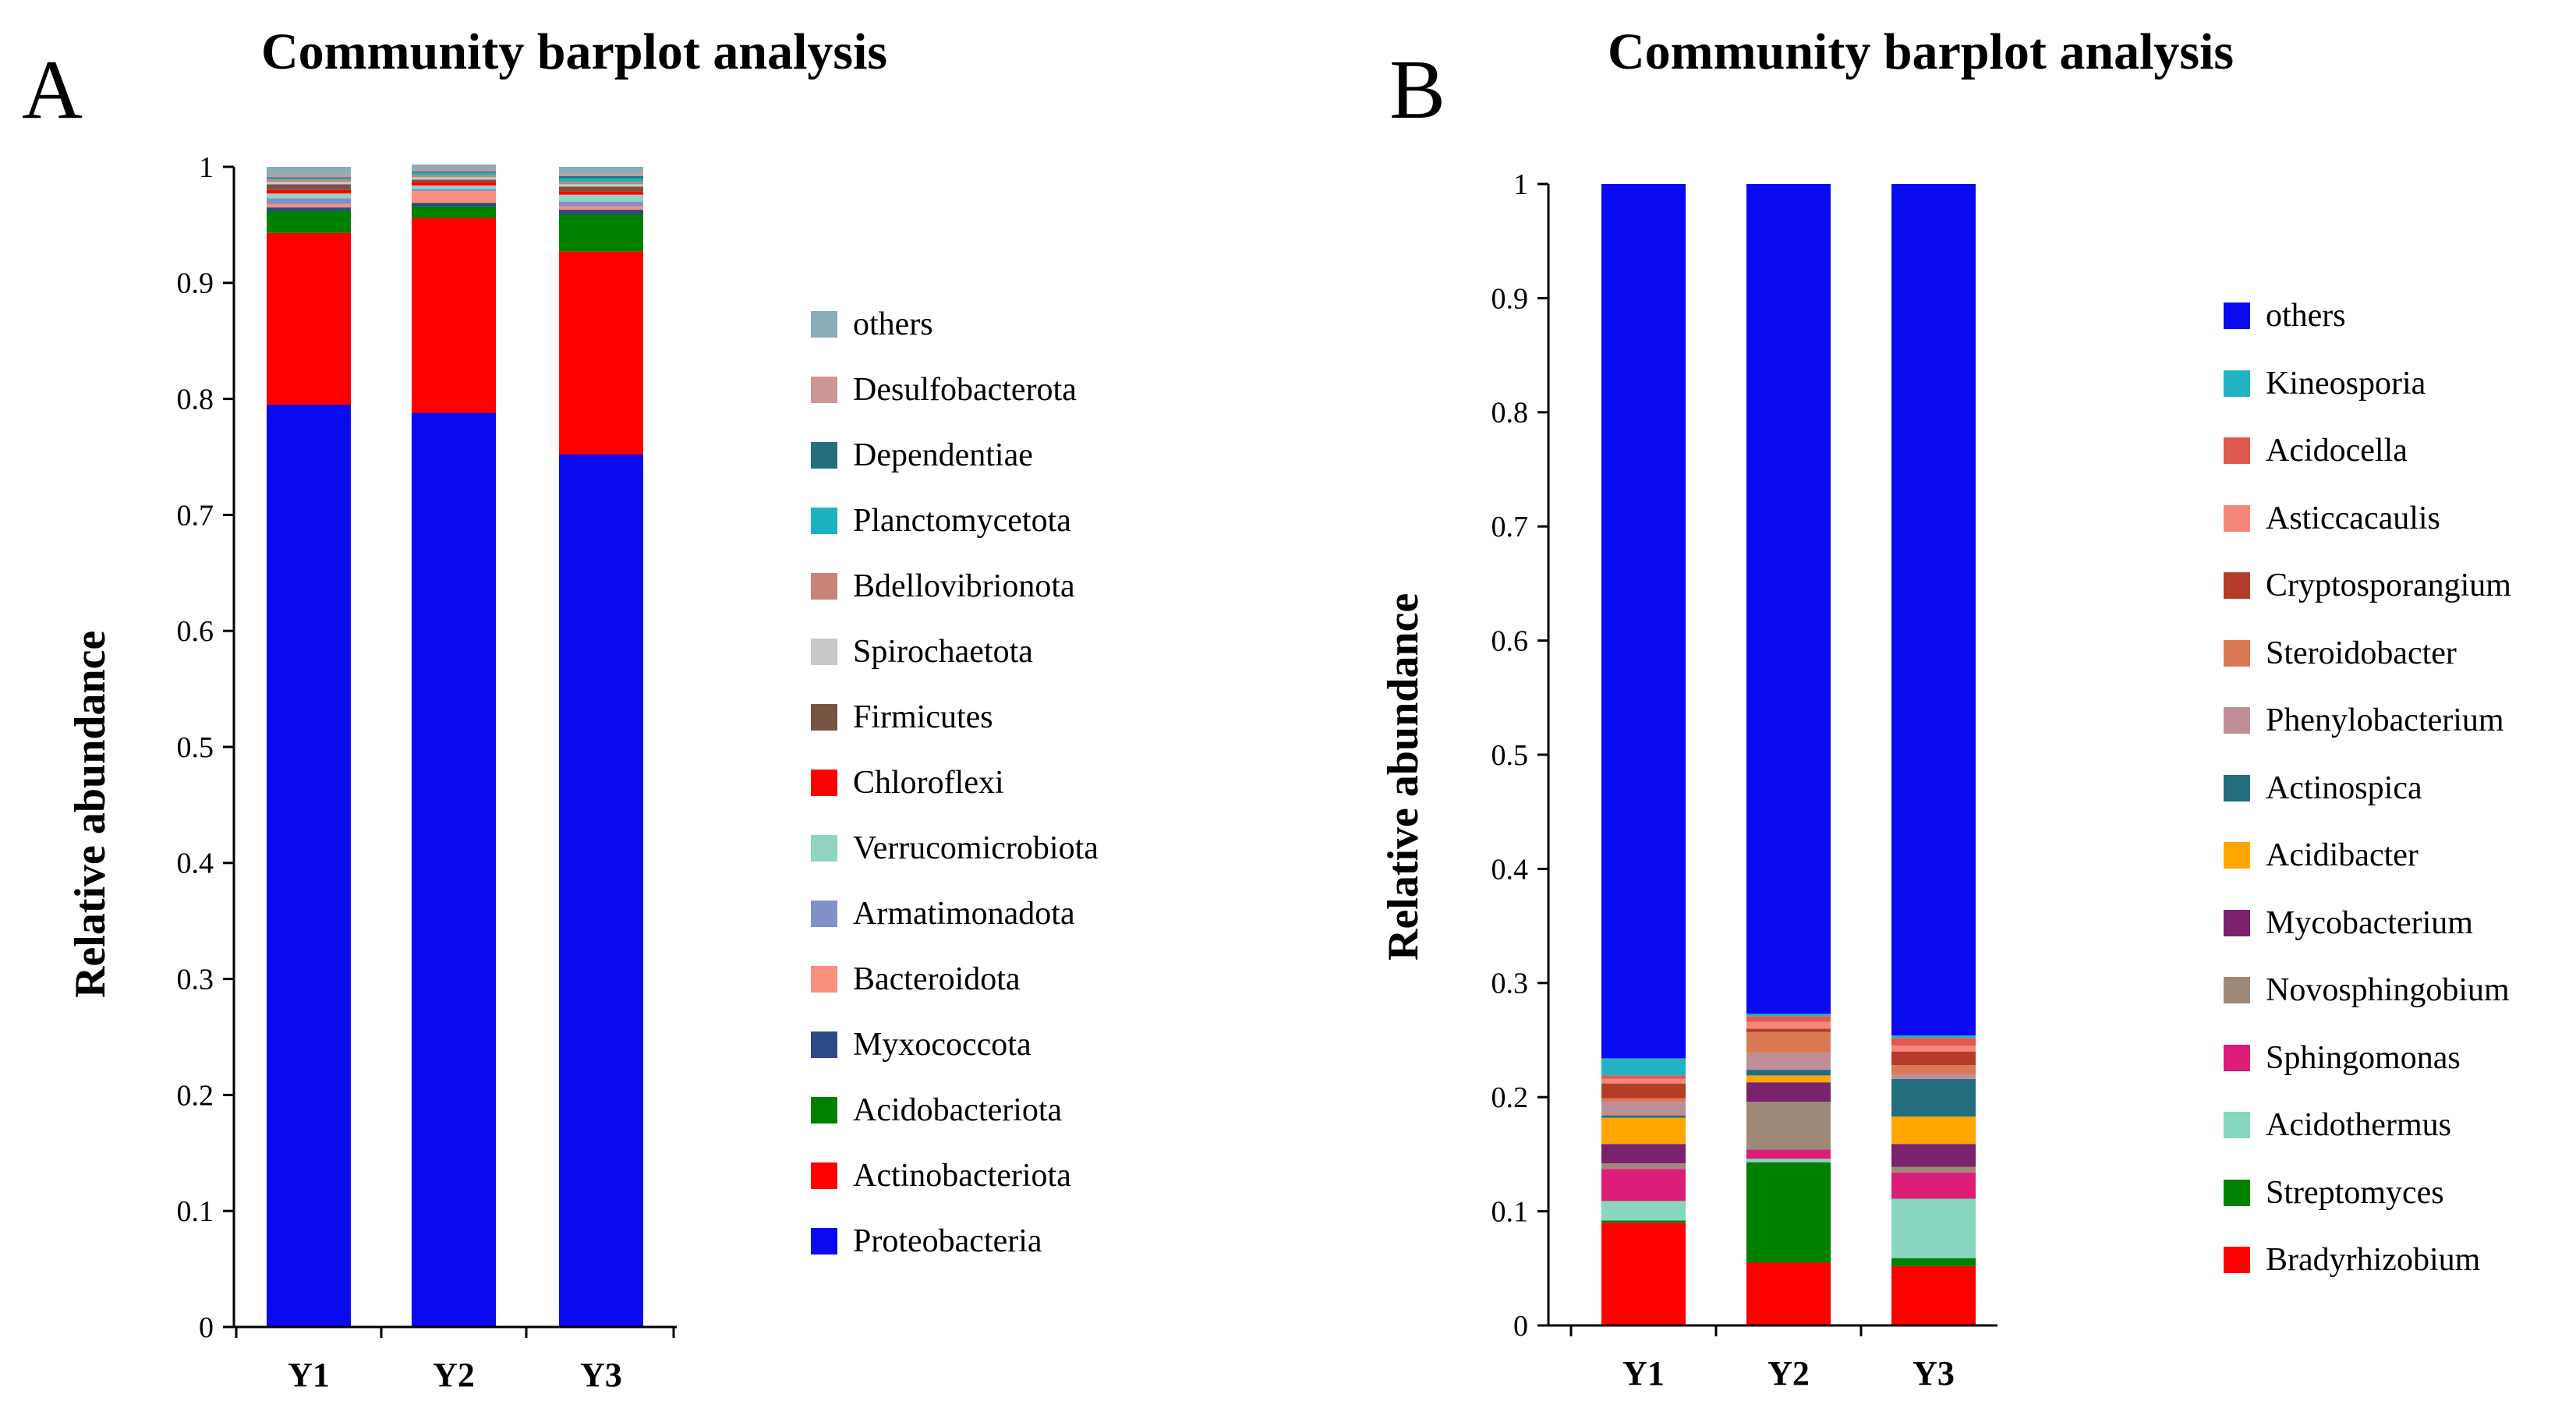 This screenshot has height=1419, width=2576. What do you see at coordinates (601, 212) in the screenshot?
I see `bar-segment-a-y3-myxococcota` at bounding box center [601, 212].